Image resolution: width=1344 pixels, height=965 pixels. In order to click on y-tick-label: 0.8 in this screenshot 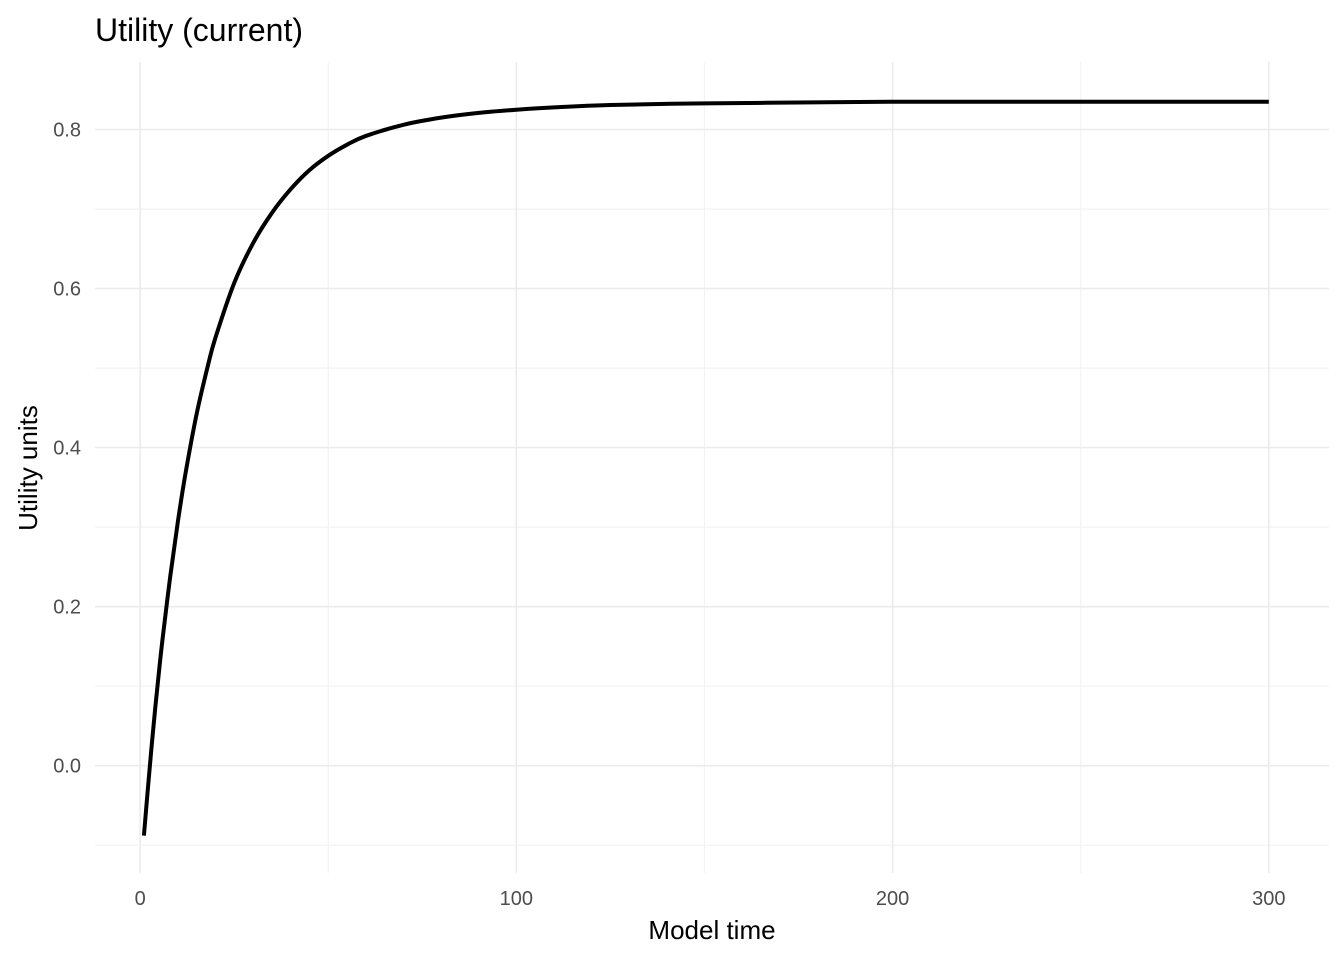, I will do `click(67, 131)`.